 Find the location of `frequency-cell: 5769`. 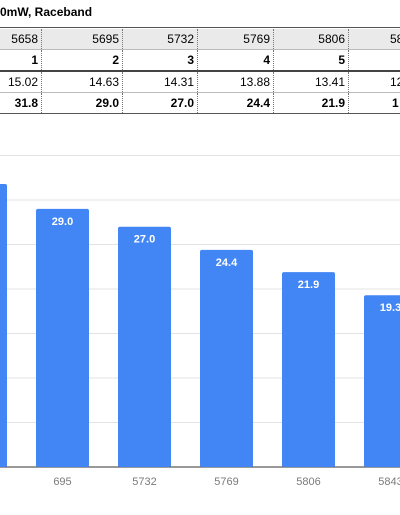

frequency-cell: 5769 is located at coordinates (236, 39).